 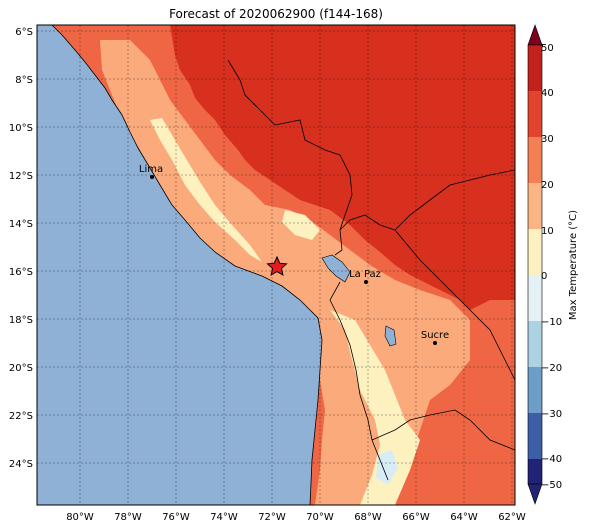 I want to click on lon-label-64: 64°W, so click(x=464, y=517).